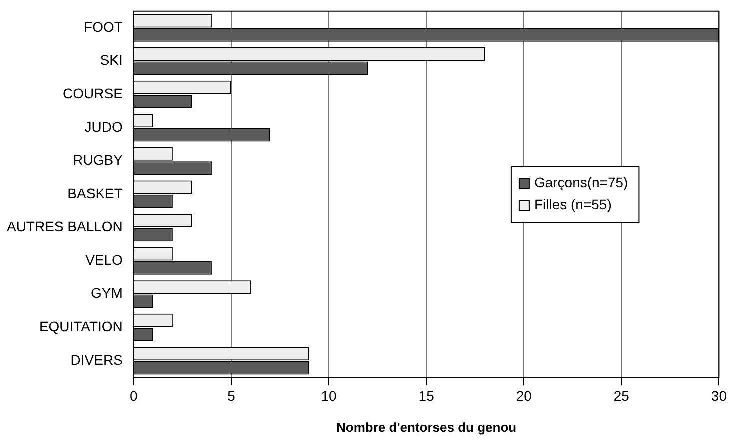 The image size is (730, 444). I want to click on y-tick-label: SKI, so click(111, 60).